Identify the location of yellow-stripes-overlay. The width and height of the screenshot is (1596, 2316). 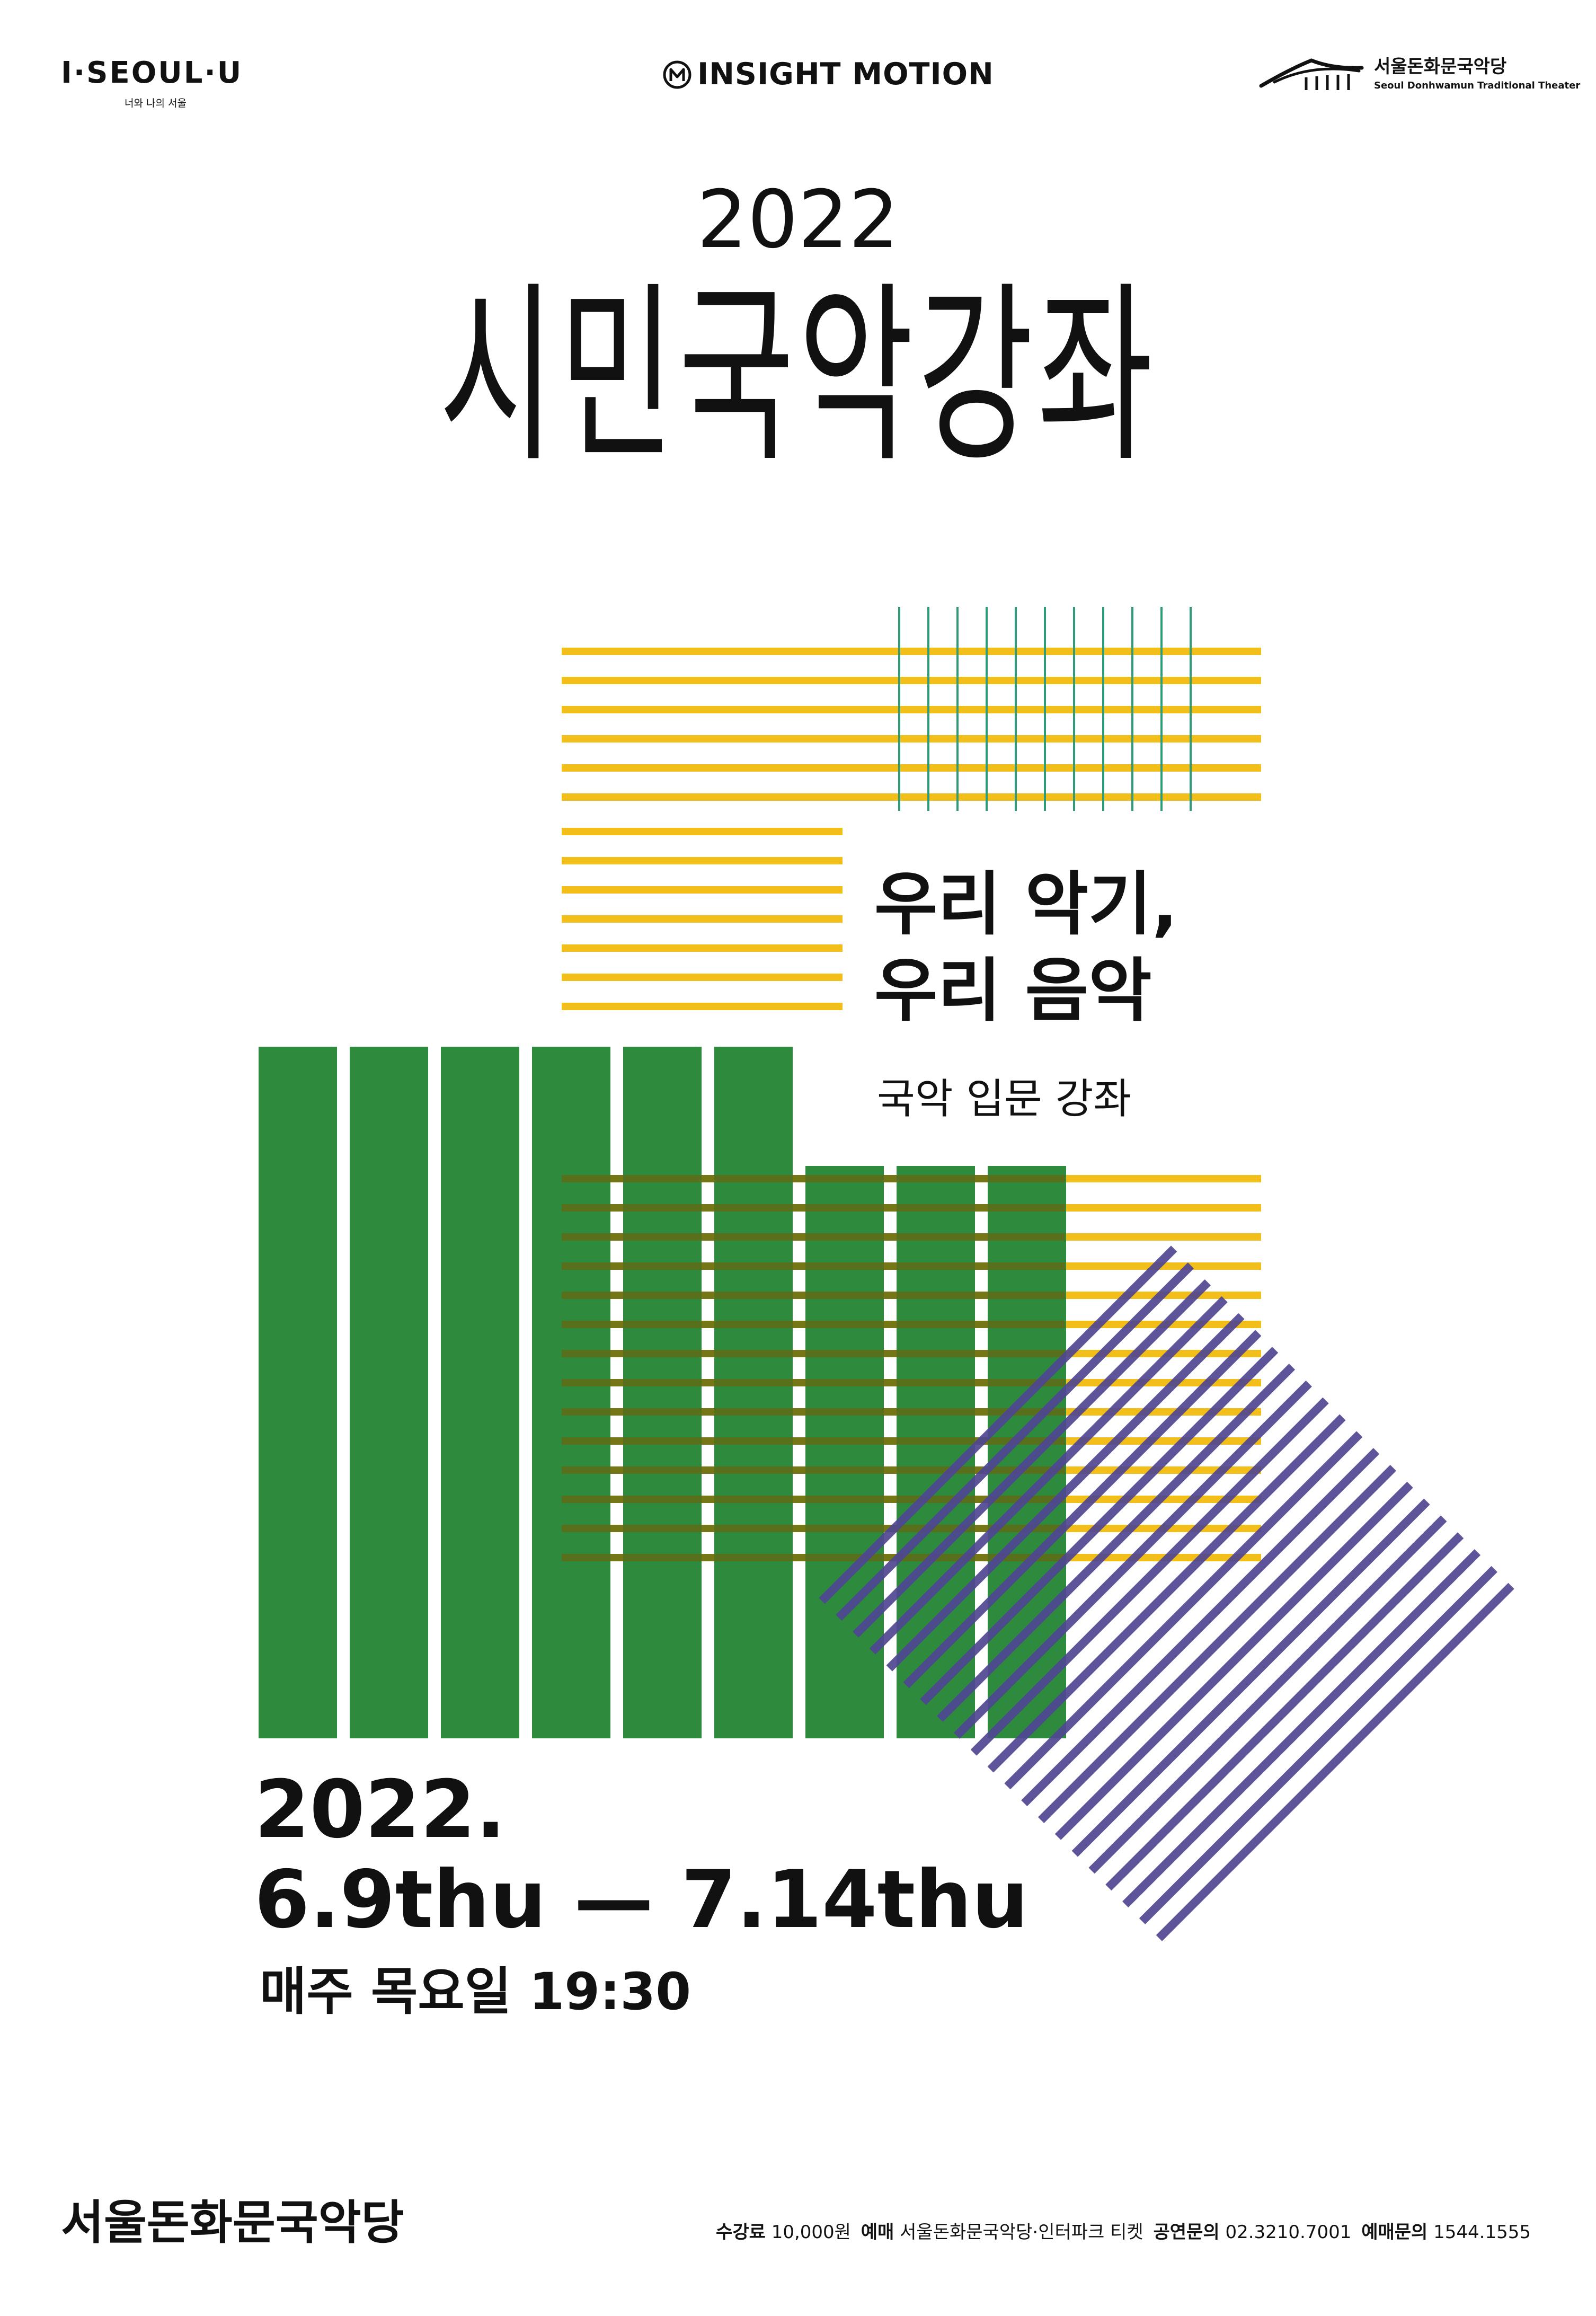
(813, 1368).